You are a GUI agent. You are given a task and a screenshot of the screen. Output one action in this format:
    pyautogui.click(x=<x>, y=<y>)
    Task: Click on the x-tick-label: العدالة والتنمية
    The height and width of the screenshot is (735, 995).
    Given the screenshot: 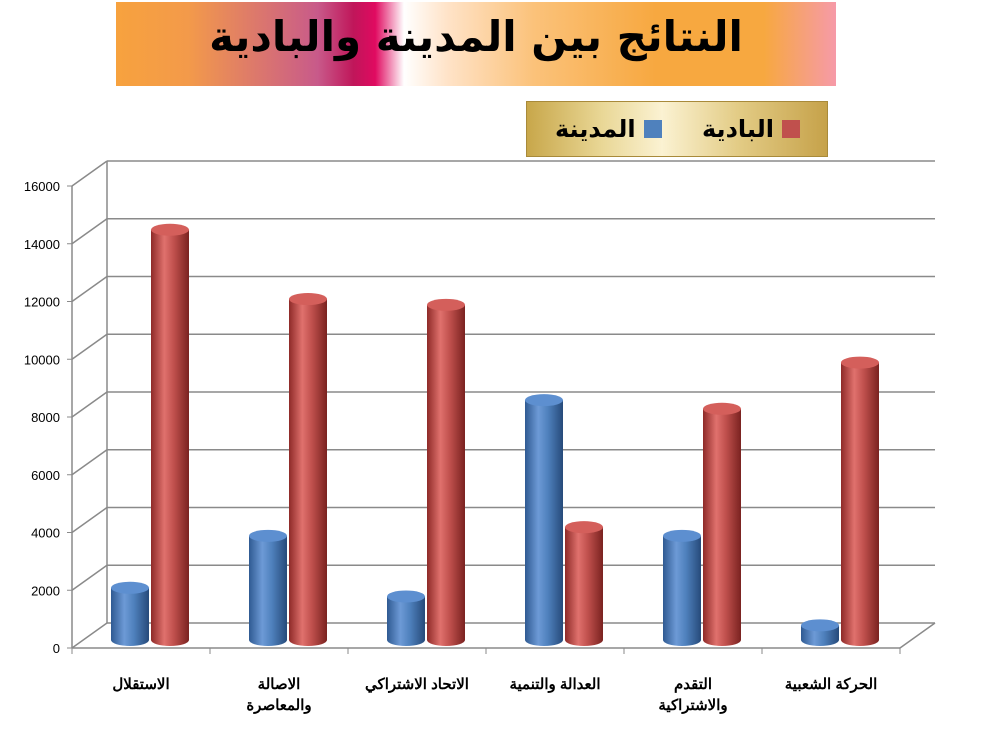 What is the action you would take?
    pyautogui.click(x=554, y=684)
    